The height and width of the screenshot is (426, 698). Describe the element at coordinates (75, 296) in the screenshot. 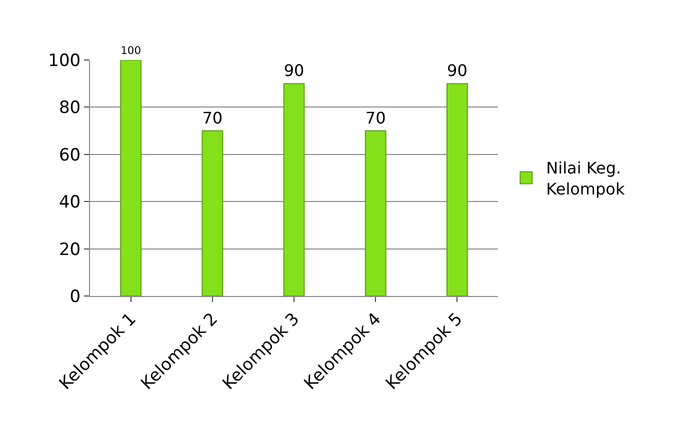

I see `y-tick-label: 0` at that location.